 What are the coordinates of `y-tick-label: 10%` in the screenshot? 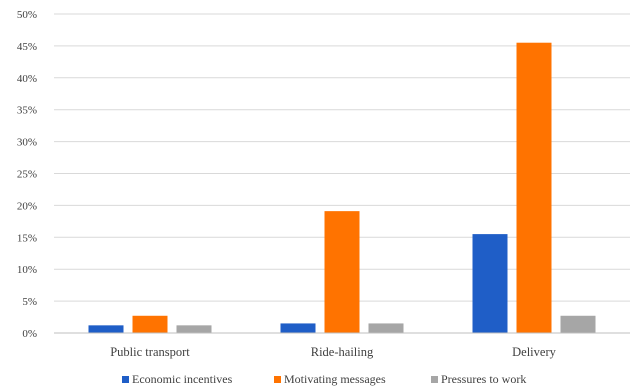 It's located at (27, 270).